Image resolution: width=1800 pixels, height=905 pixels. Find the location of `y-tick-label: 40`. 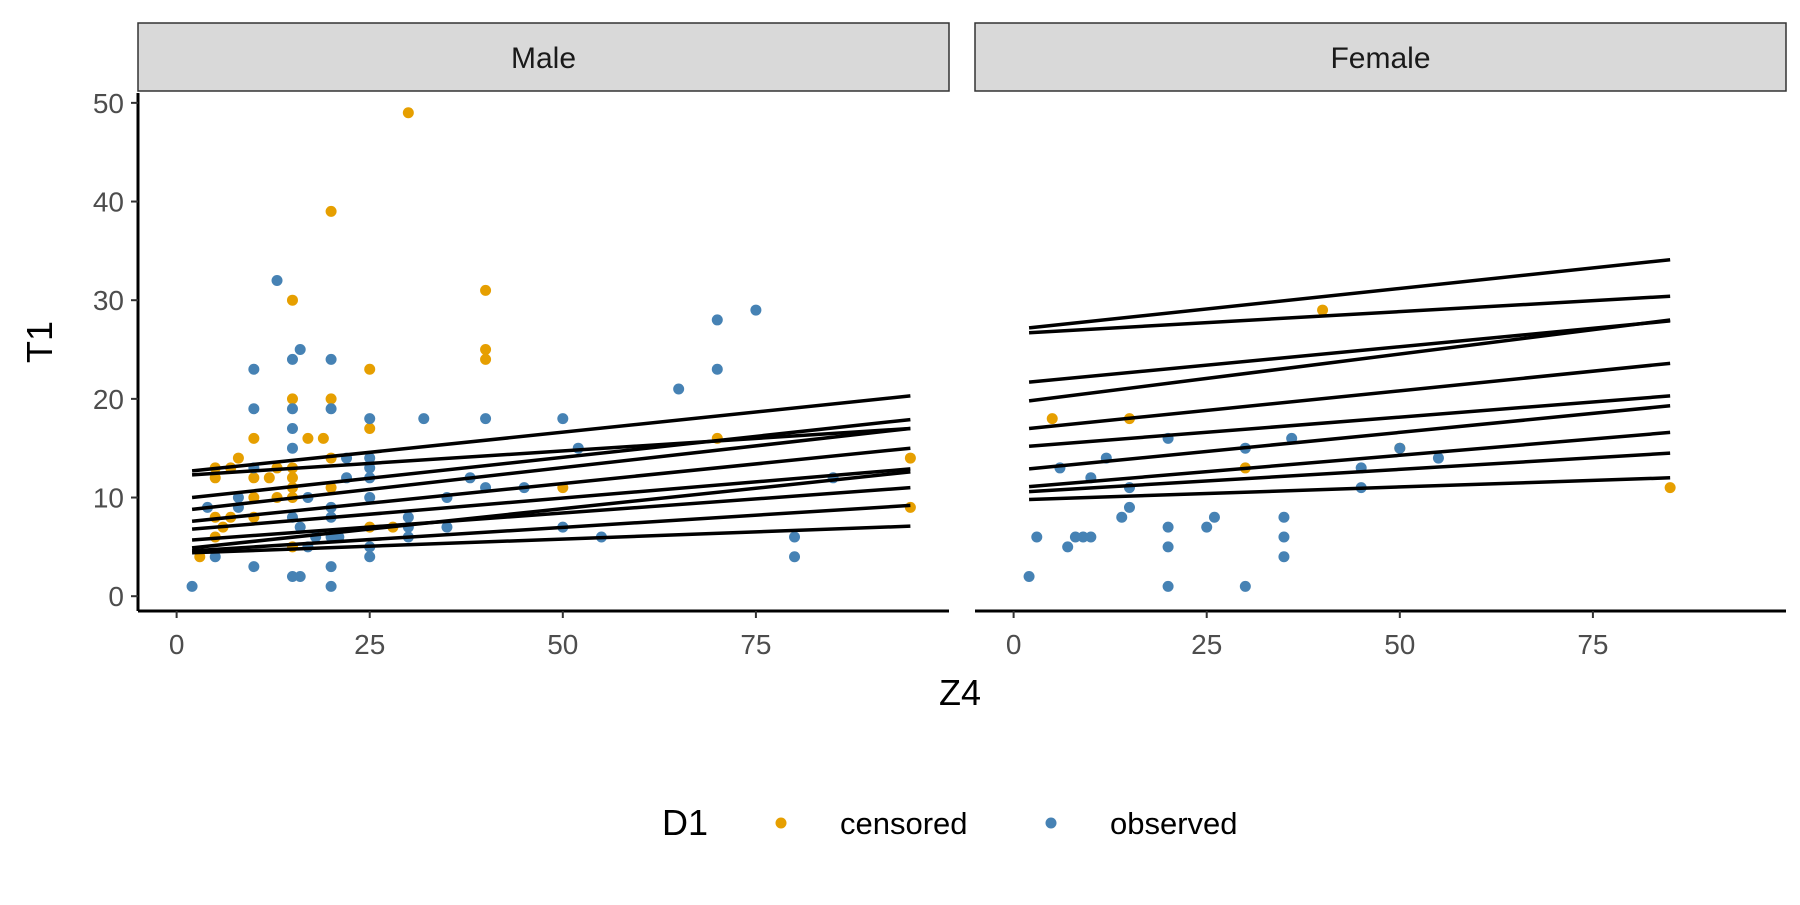

y-tick-label: 40 is located at coordinates (108, 202).